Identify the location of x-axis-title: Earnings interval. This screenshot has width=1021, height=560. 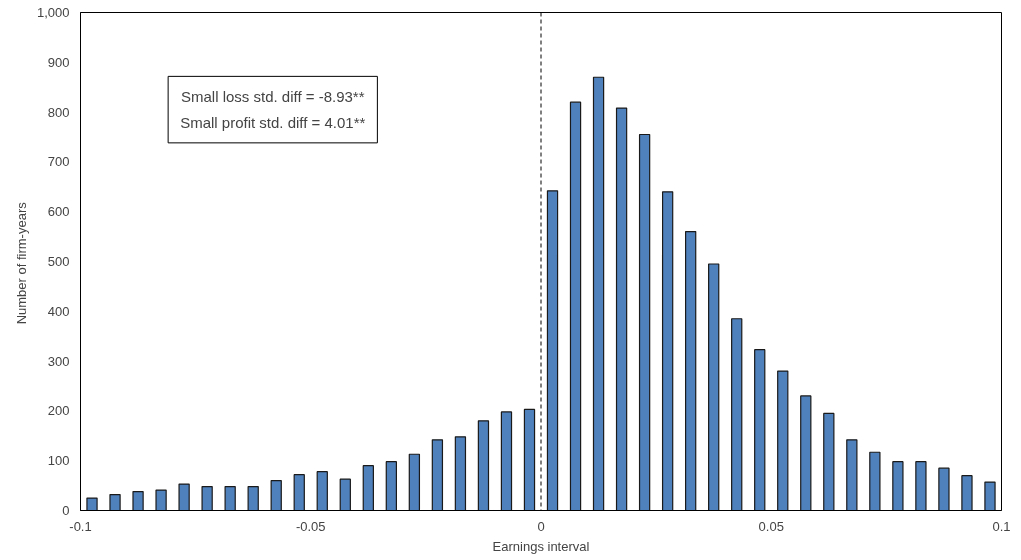
(541, 546).